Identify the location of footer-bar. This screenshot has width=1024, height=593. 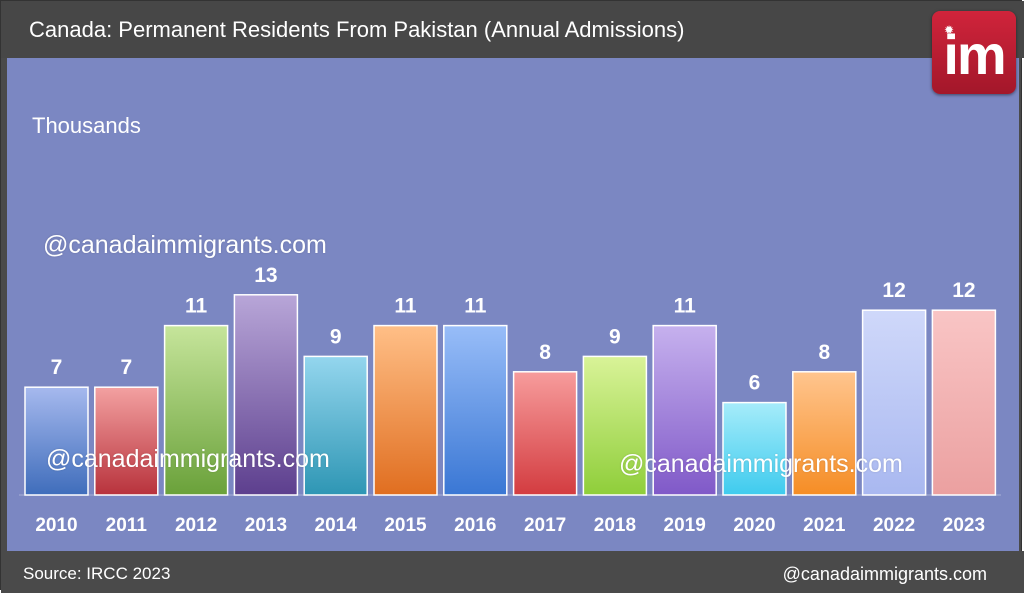
(512, 572).